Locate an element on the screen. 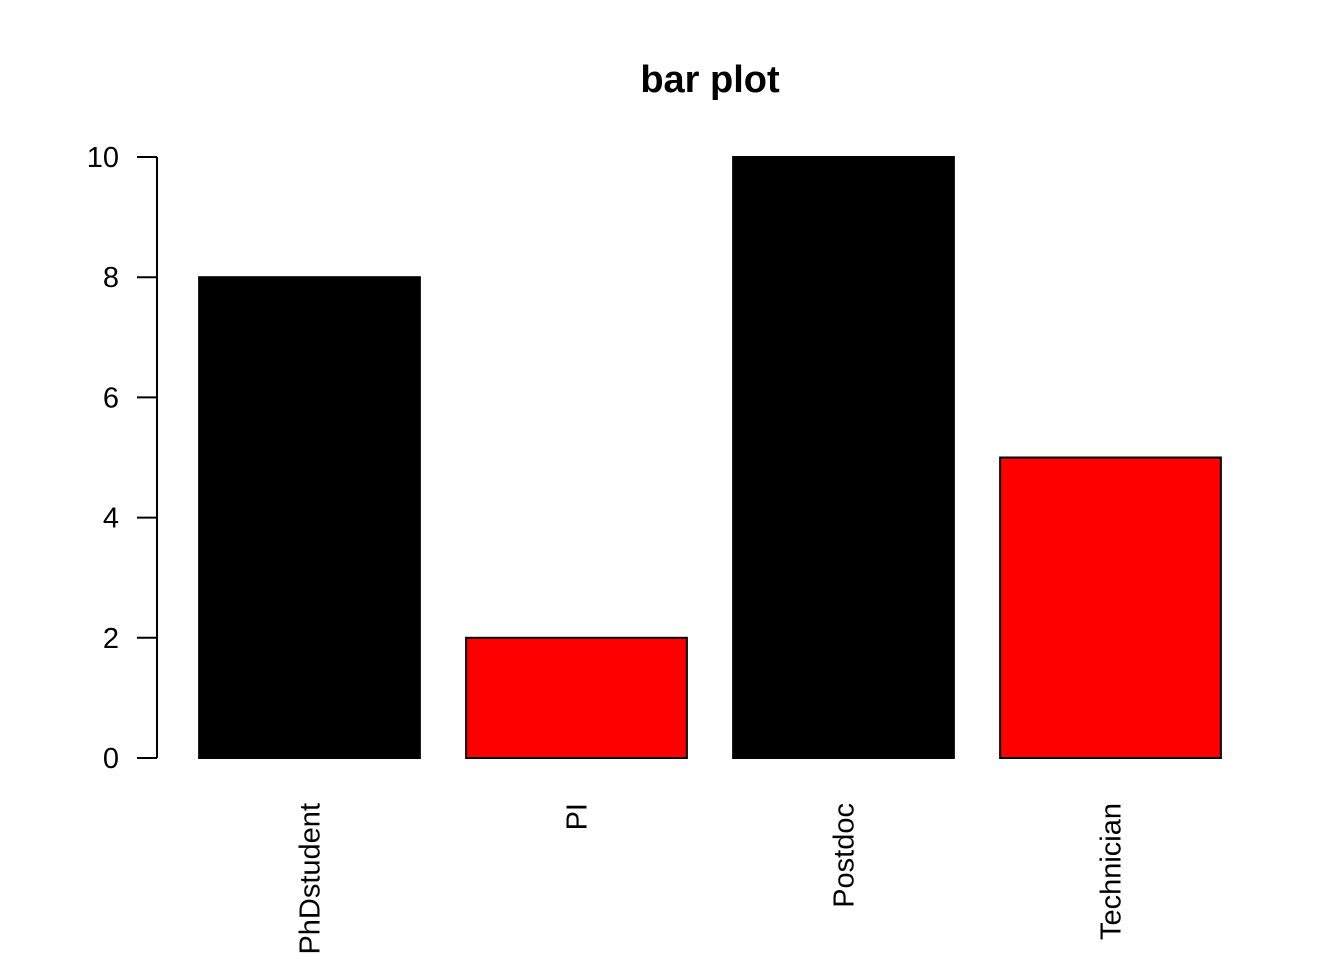 This screenshot has width=1344, height=960. bar-pi is located at coordinates (576, 697).